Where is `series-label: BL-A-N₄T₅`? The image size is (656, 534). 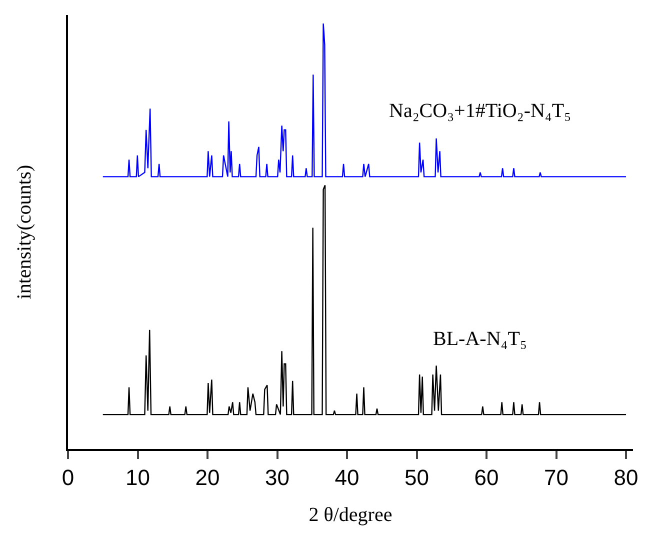 series-label: BL-A-N₄T₅ is located at coordinates (480, 339).